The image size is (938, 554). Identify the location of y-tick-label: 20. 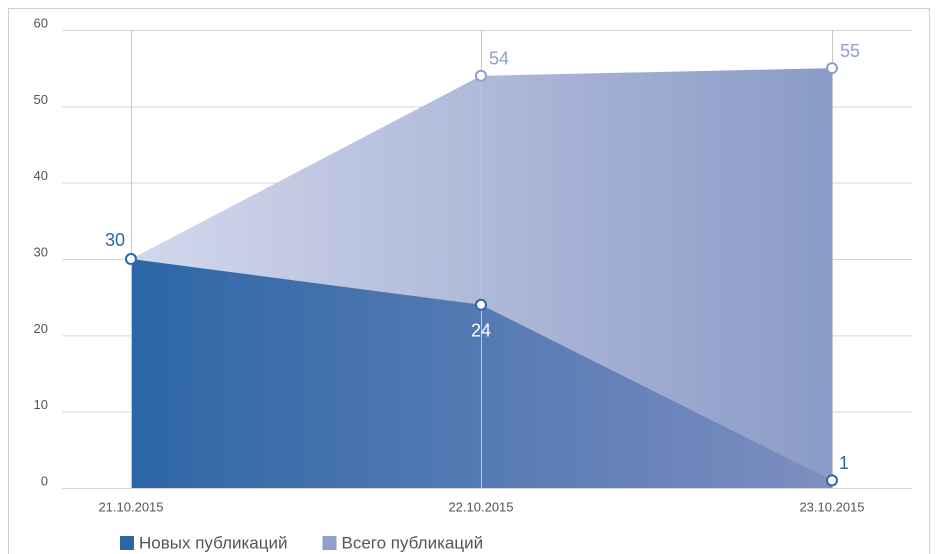
(41, 328).